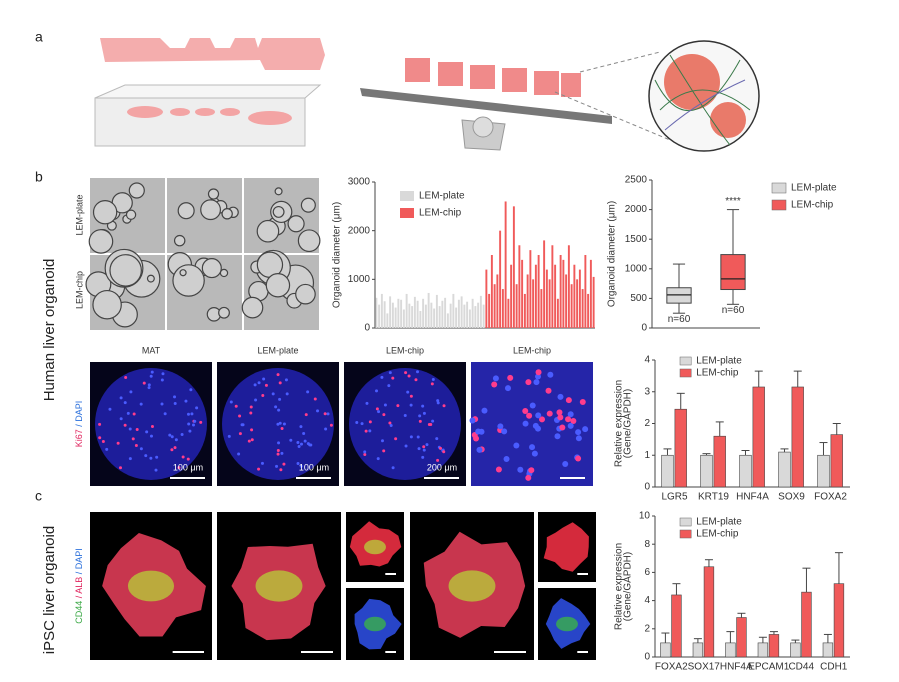 The image size is (899, 682). Describe the element at coordinates (79, 214) in the screenshot. I see `row-label: LEM-plate` at that location.